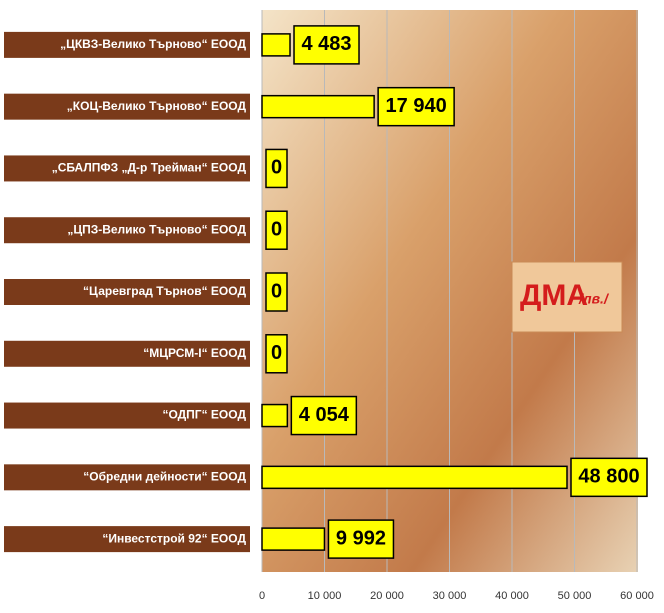  Describe the element at coordinates (554, 295) in the screenshot. I see `annotation: ДМА` at that location.